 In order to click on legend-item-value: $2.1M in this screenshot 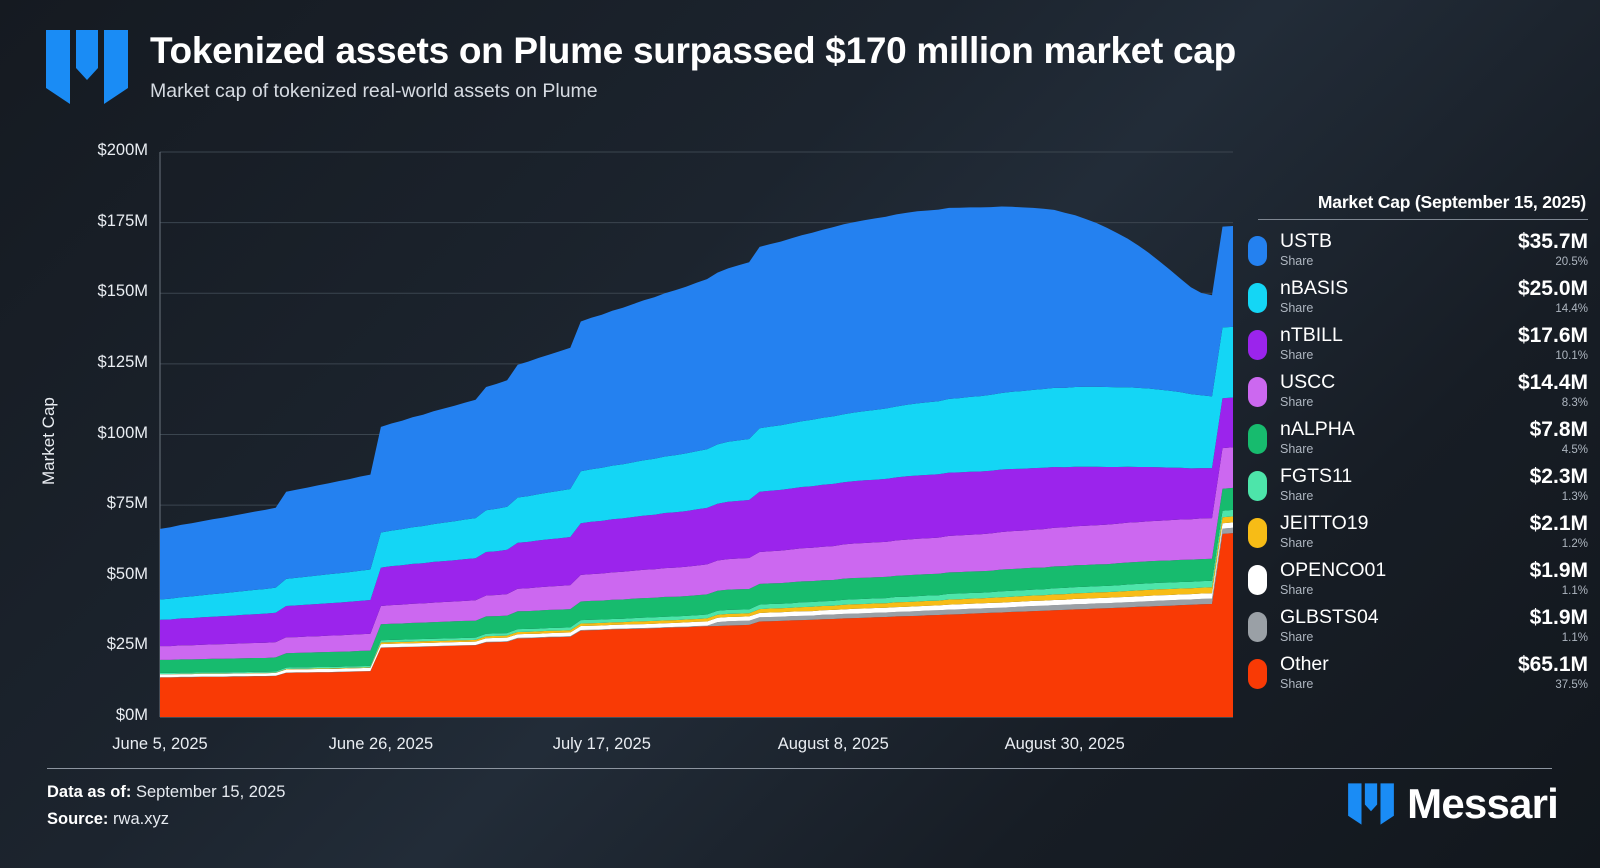, I will do `click(1558, 523)`.